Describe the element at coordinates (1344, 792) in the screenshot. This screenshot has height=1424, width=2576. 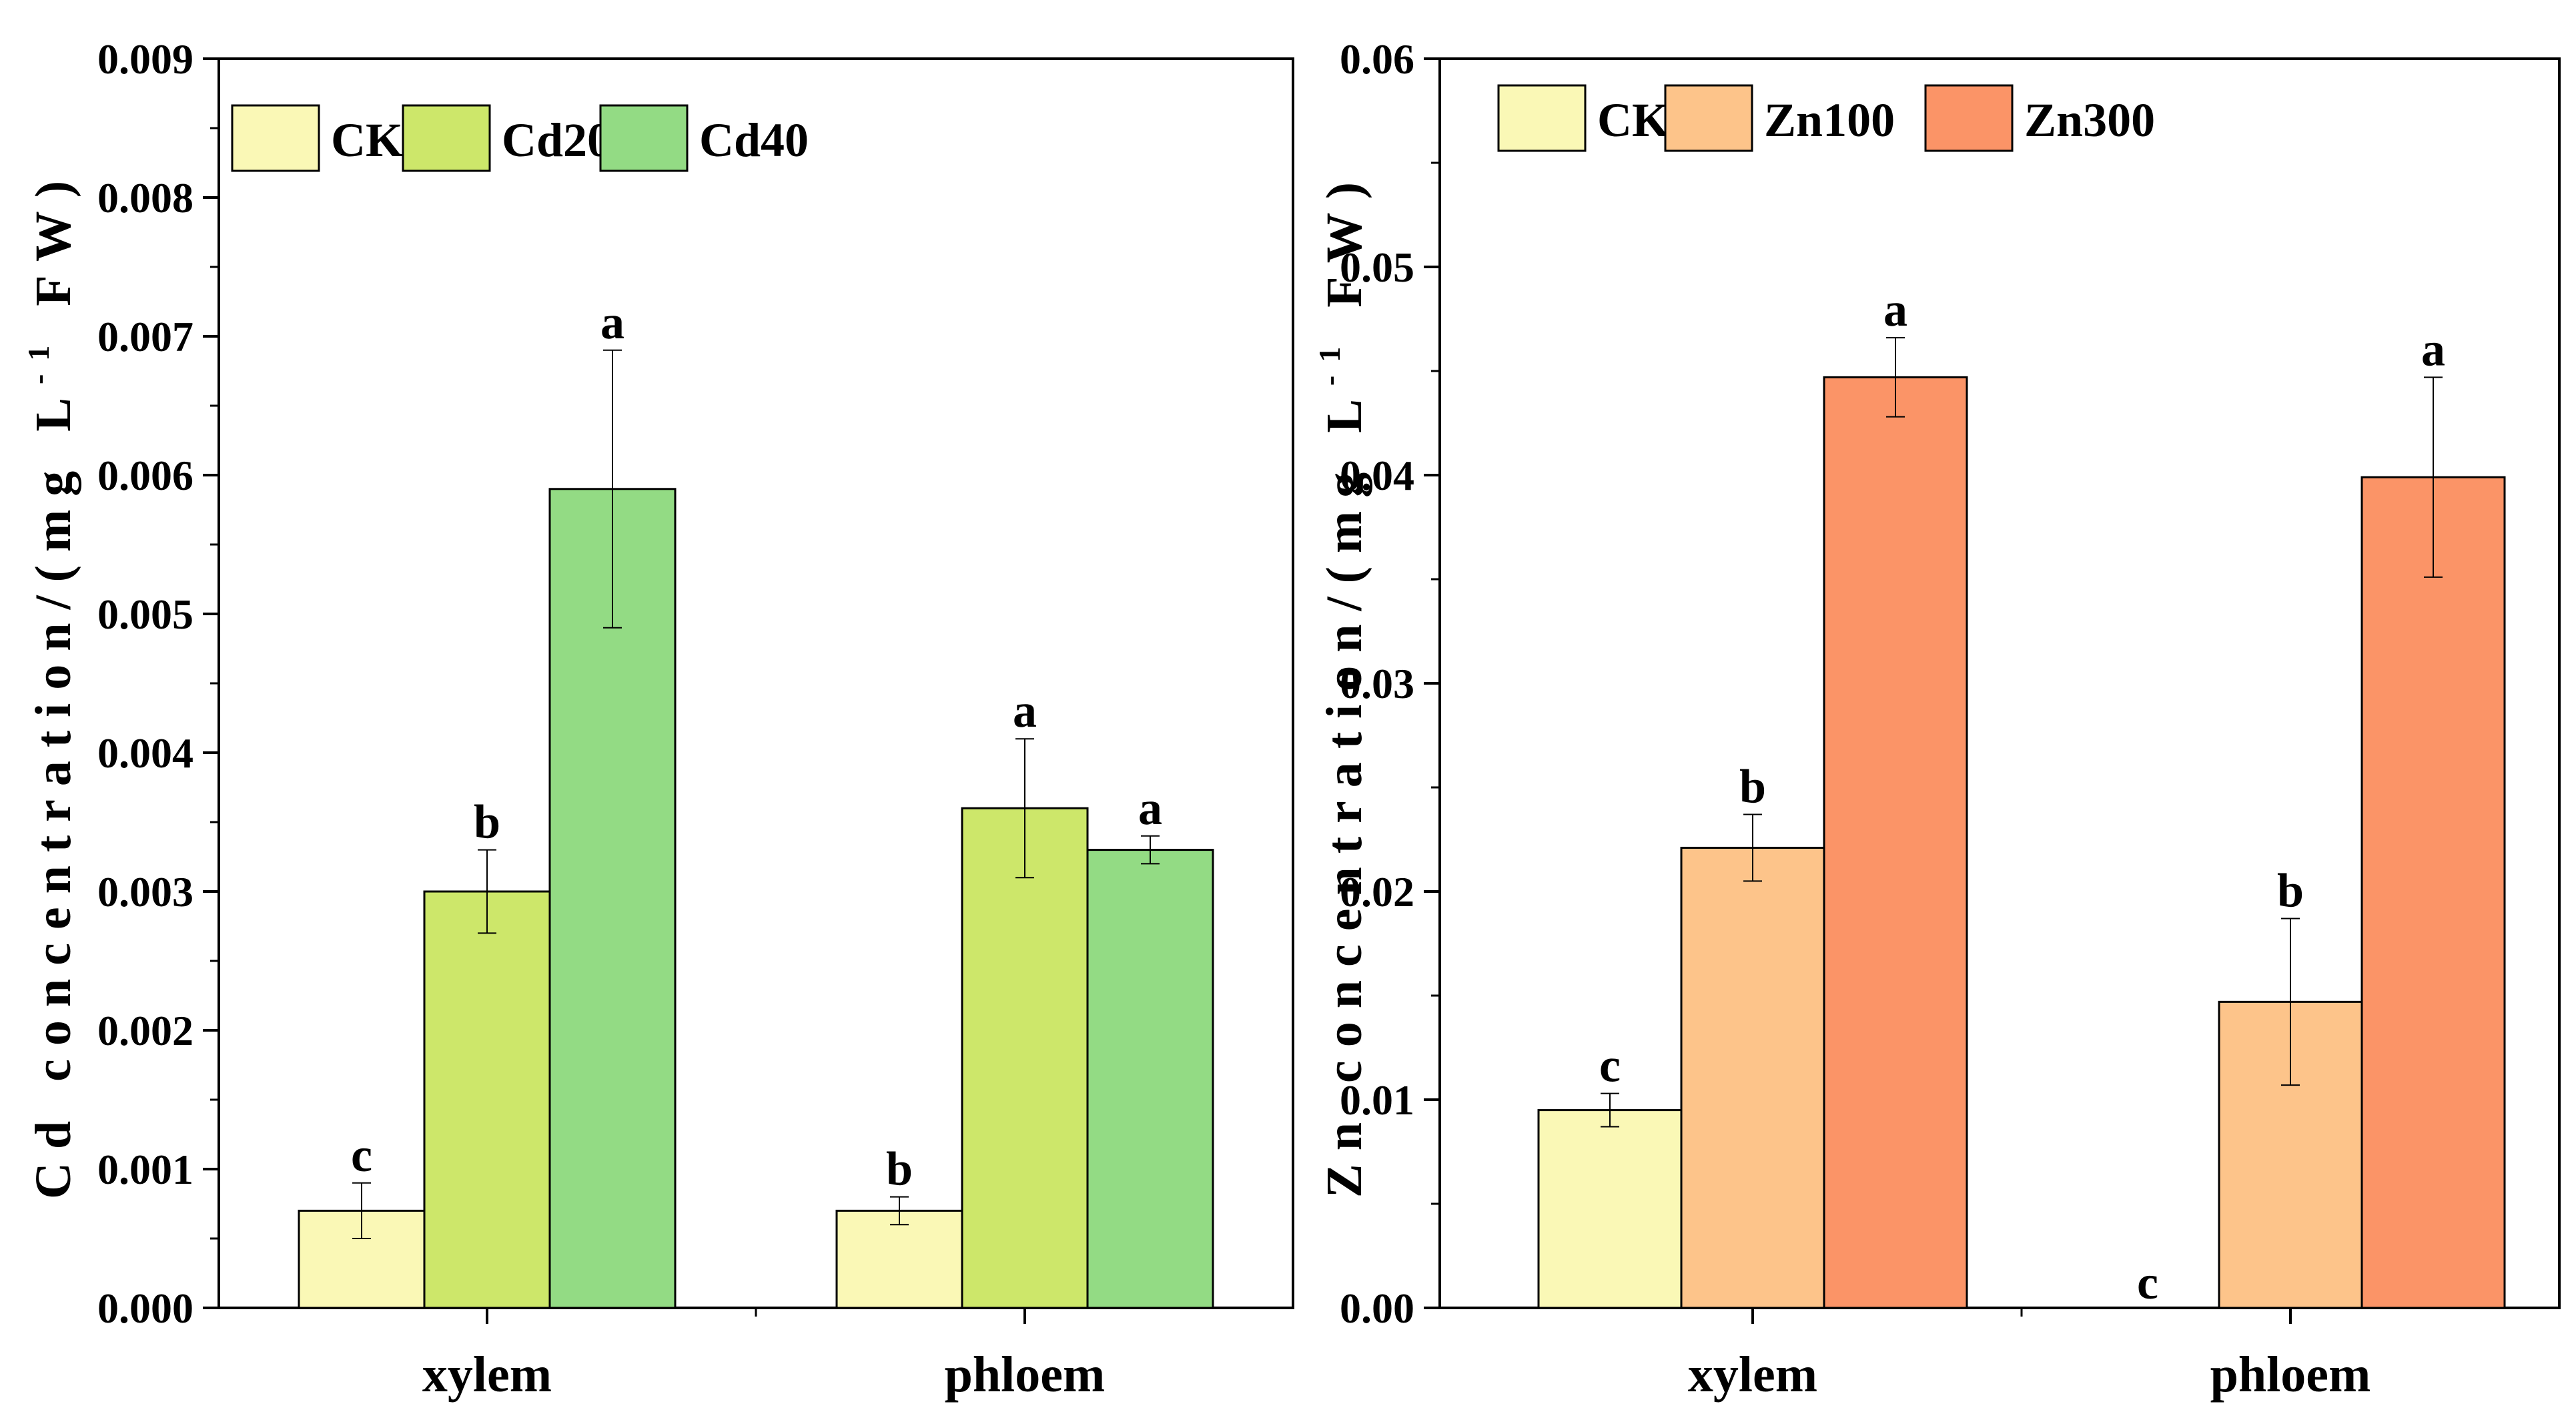
I see `y-axis-title-main: Zn concentration/(mg L` at that location.